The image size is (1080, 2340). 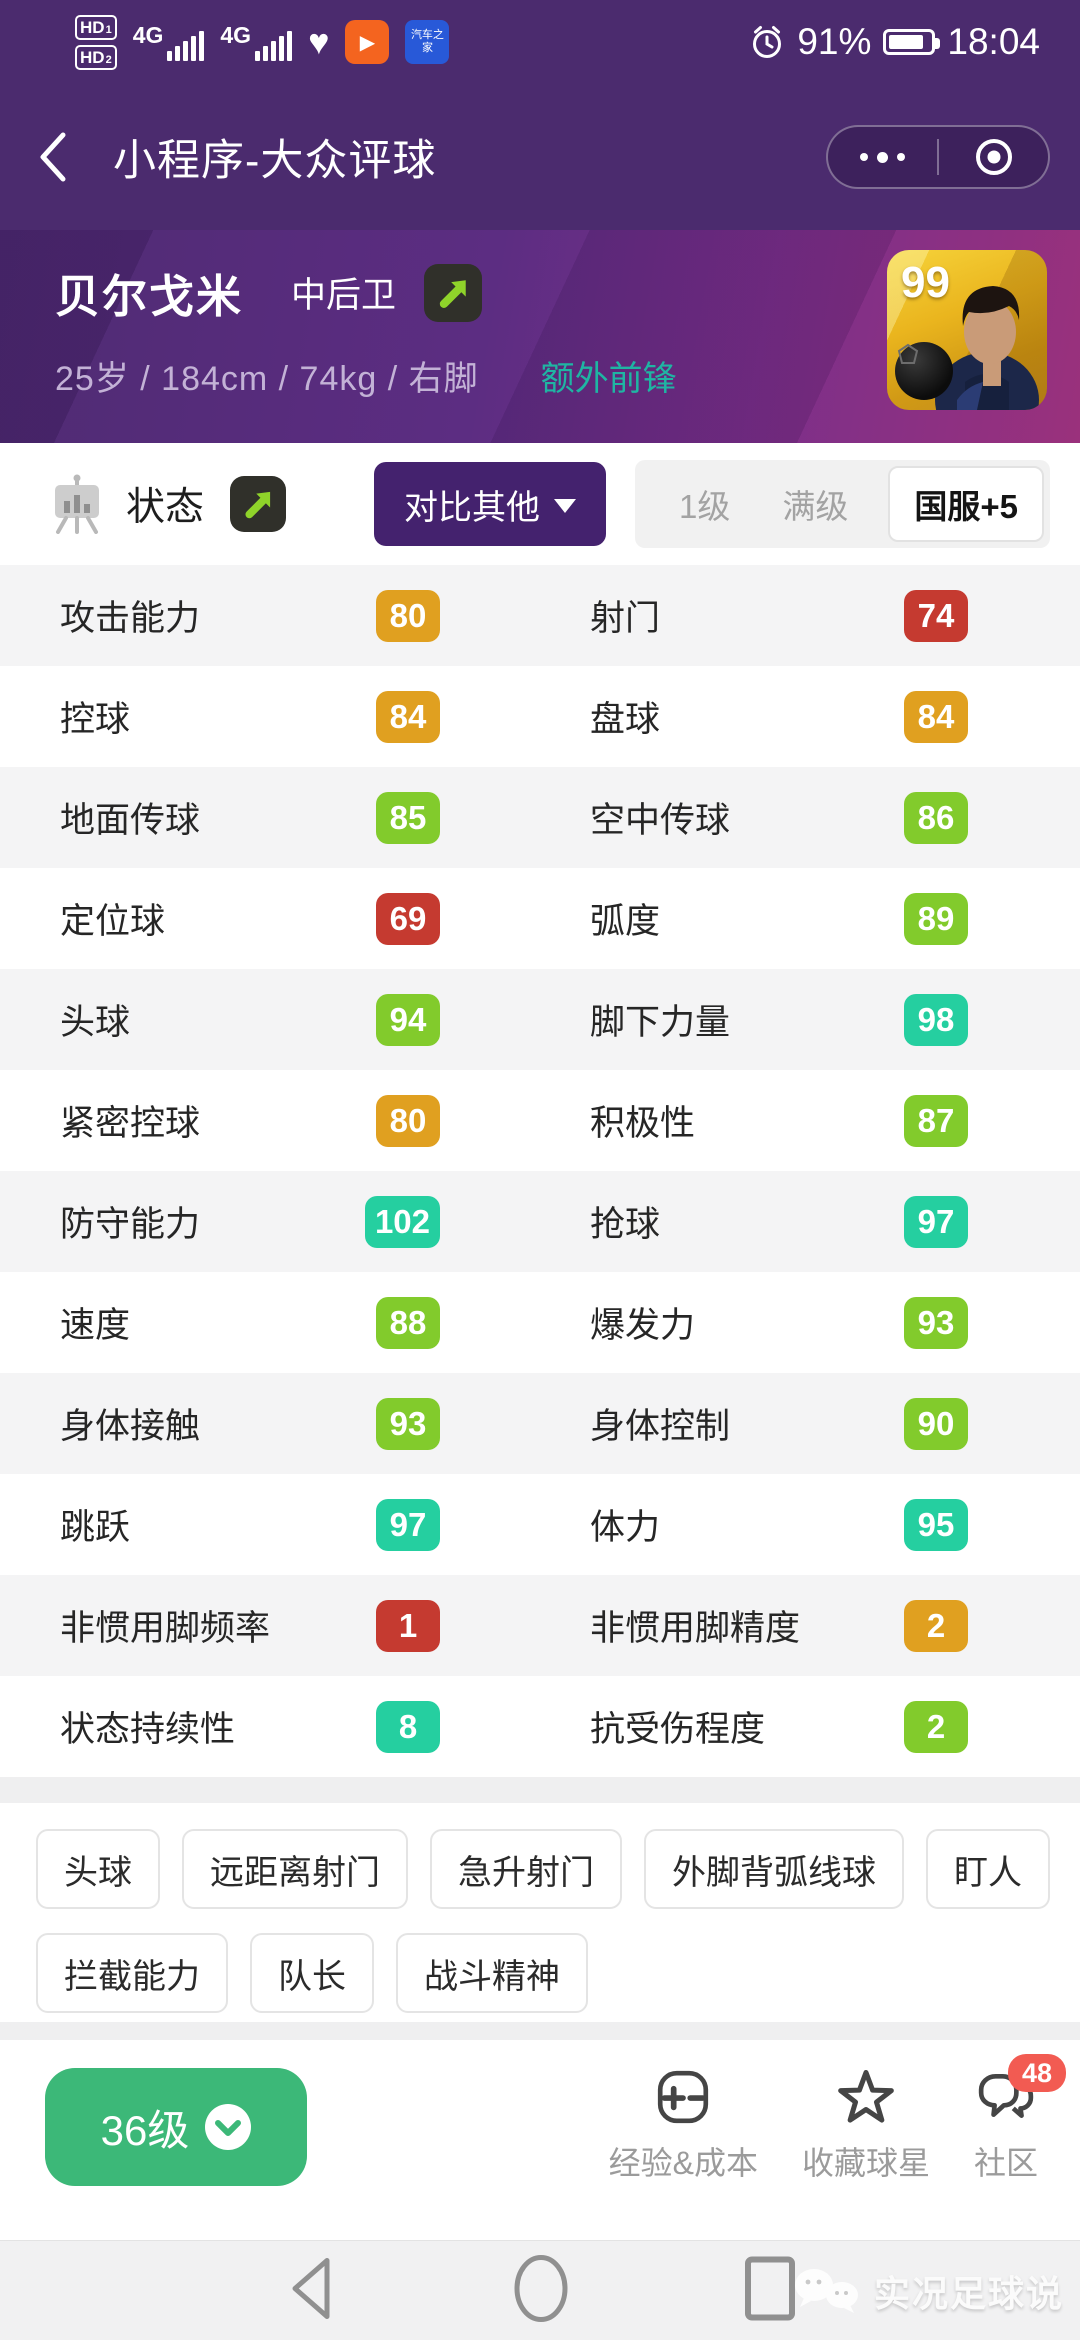 I want to click on stat-label: 体力, so click(x=625, y=1527).